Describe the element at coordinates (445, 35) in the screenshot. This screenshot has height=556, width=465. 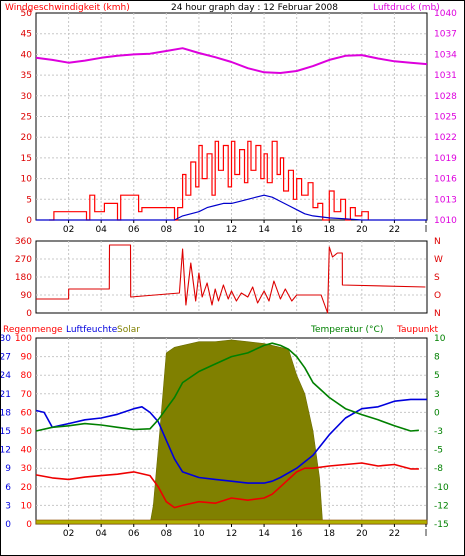
I see `y2-tick-label: 1037` at that location.